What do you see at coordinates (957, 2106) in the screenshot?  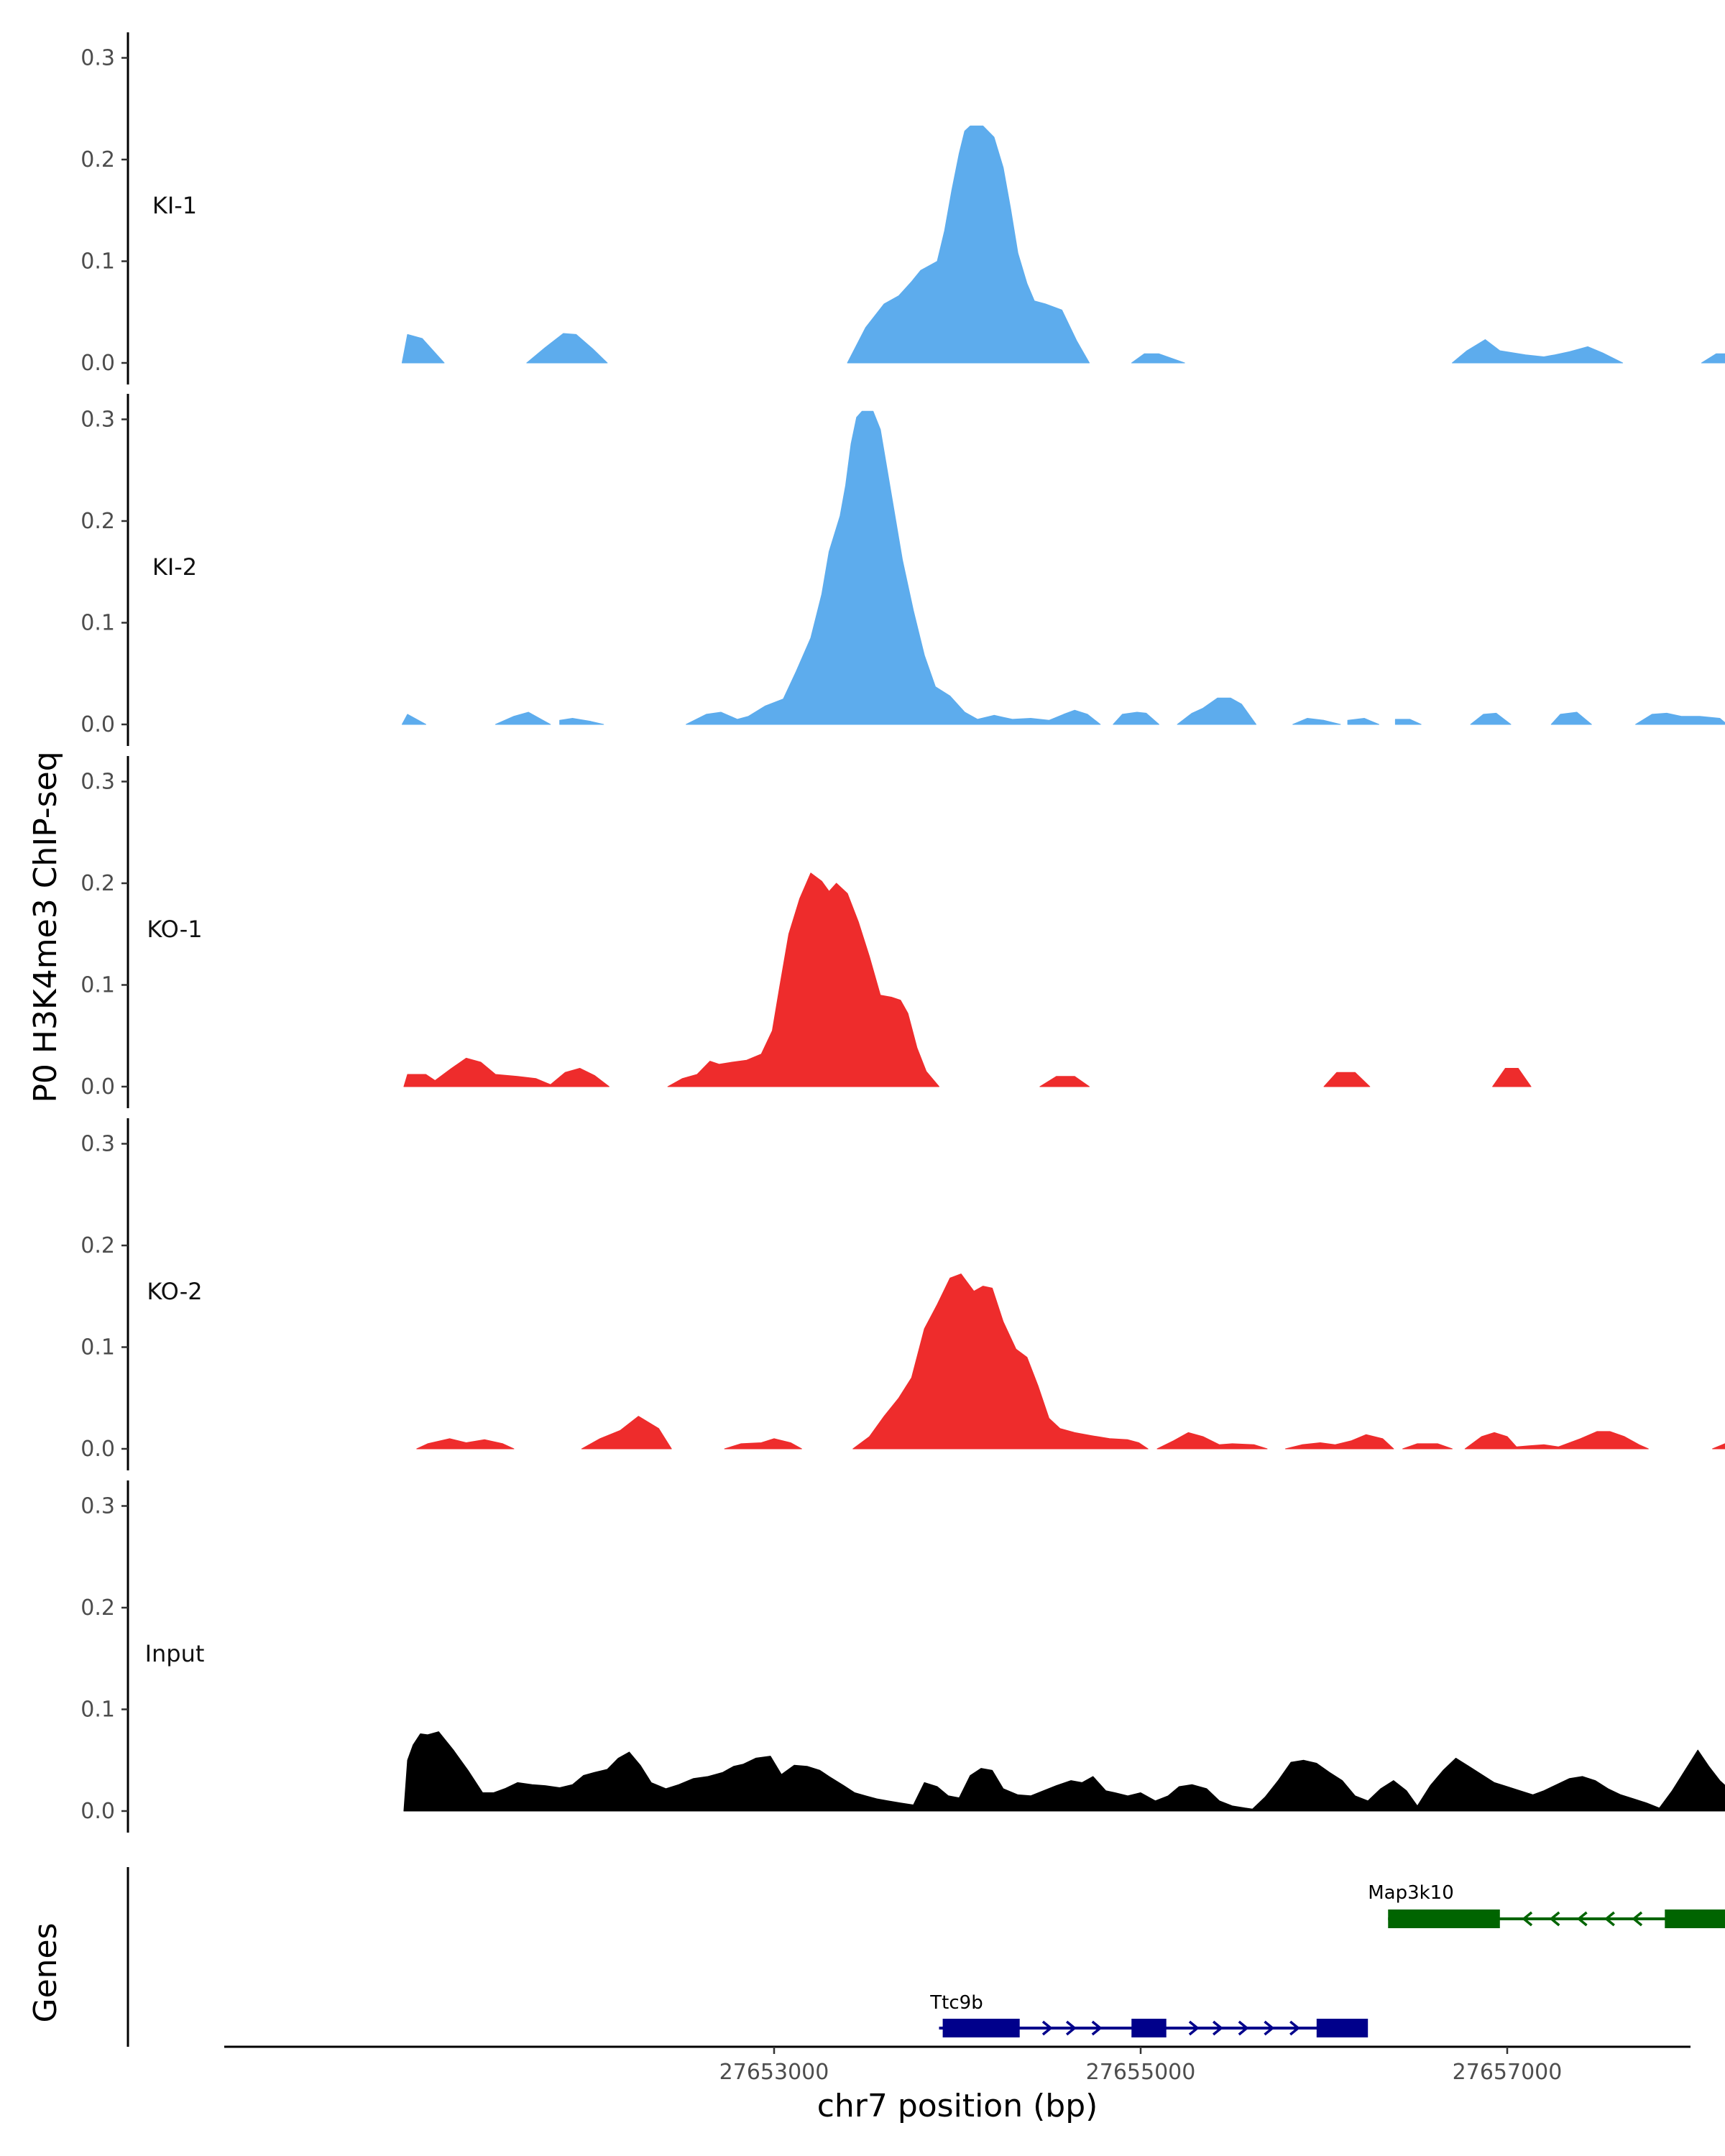 I see `x-axis-title: chr7 position (bp)` at bounding box center [957, 2106].